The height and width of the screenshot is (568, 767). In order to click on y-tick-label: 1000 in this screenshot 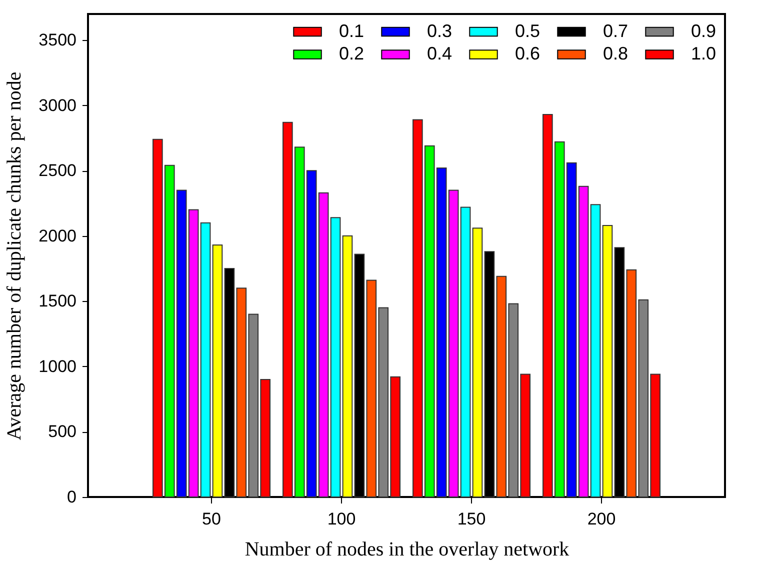, I will do `click(57, 366)`.